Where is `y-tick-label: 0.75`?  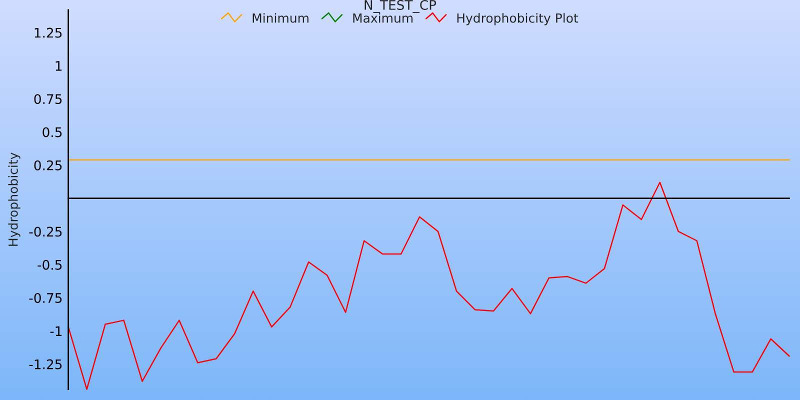 y-tick-label: 0.75 is located at coordinates (48, 99).